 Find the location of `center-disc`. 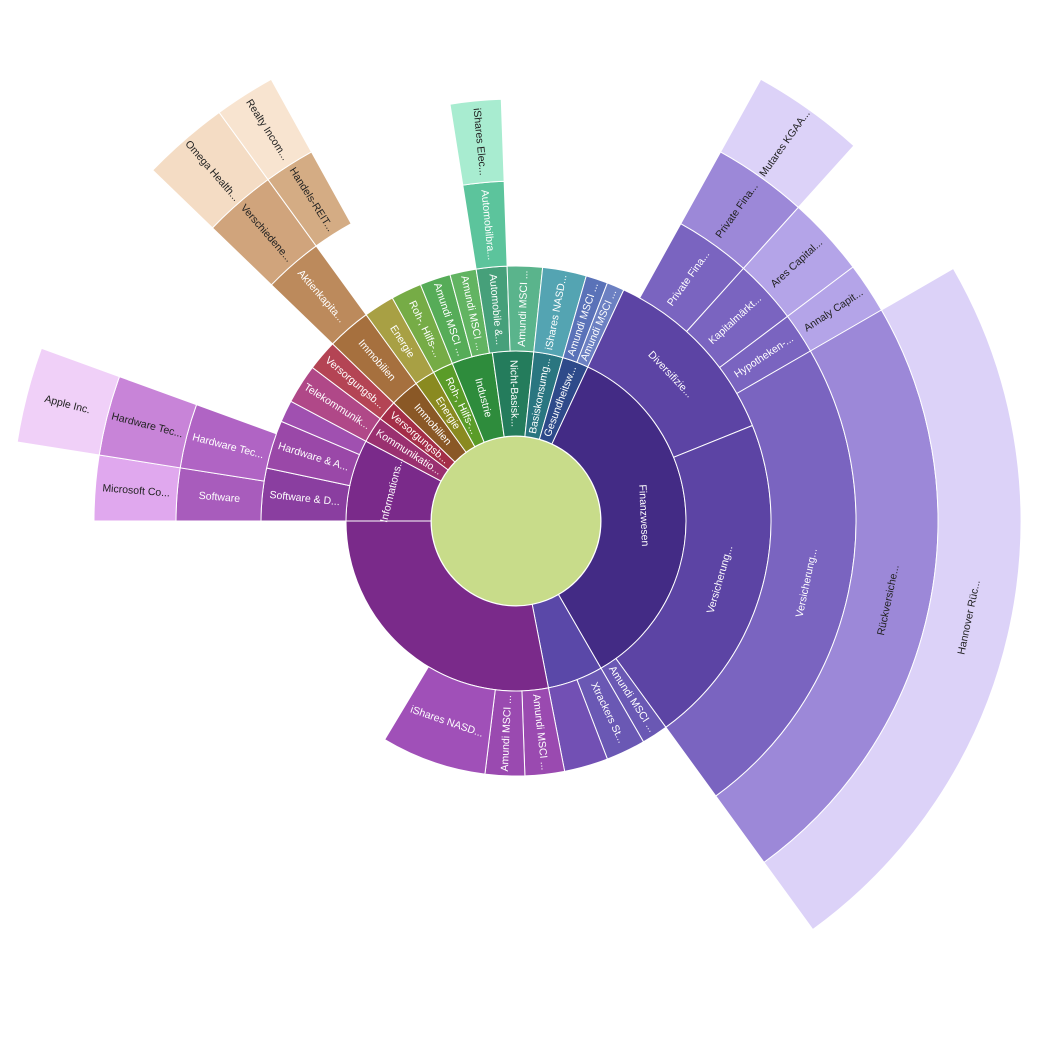

center-disc is located at coordinates (516, 521).